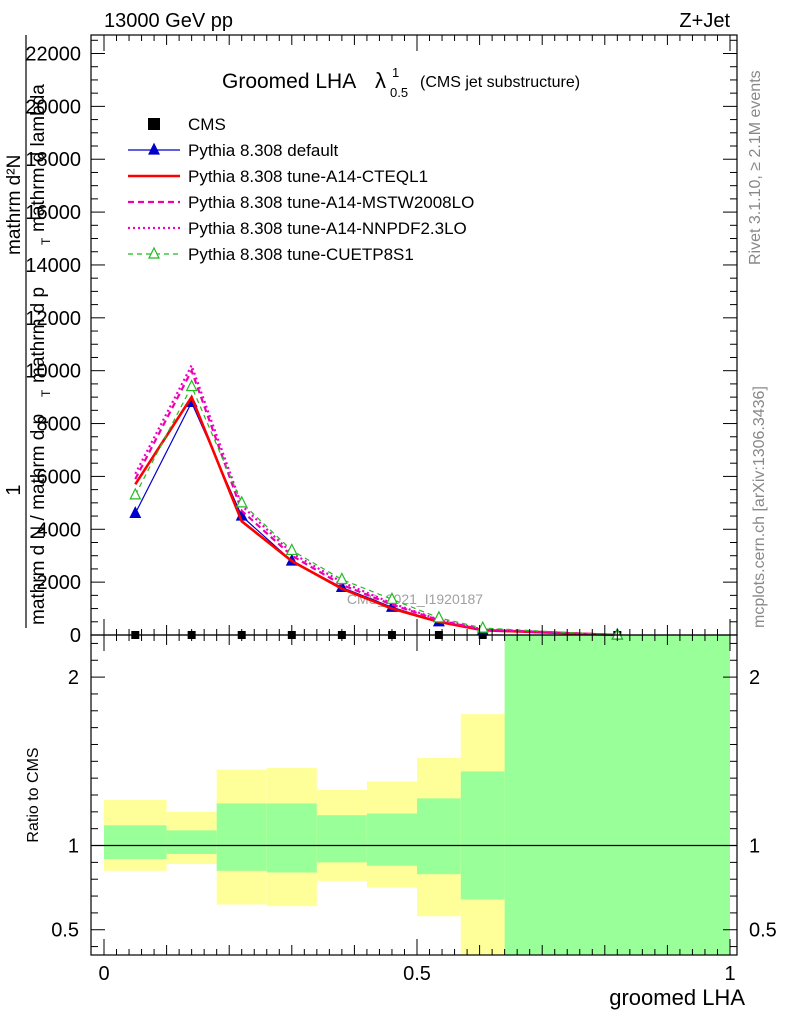 Image resolution: width=786 pixels, height=1029 pixels. What do you see at coordinates (380, 80) in the screenshot?
I see `title-lambda: λ` at bounding box center [380, 80].